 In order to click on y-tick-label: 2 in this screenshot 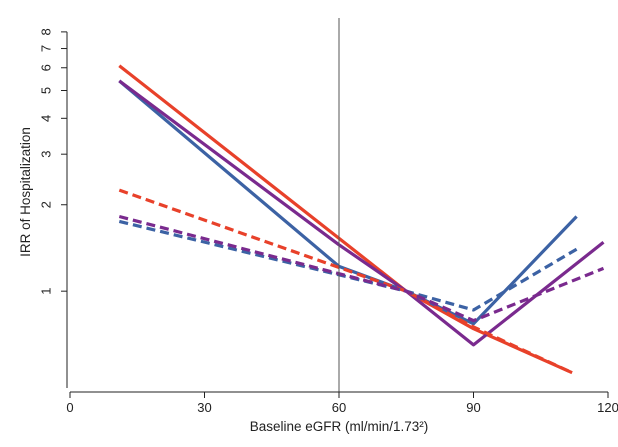, I will do `click(45, 204)`.